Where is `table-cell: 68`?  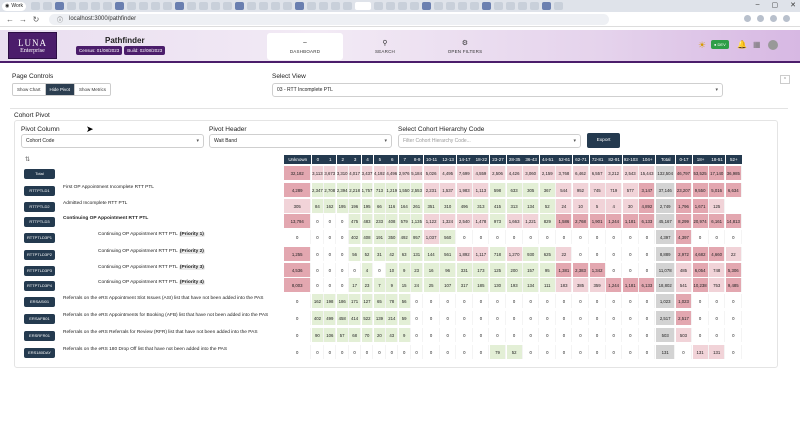 table-cell: 68 is located at coordinates (355, 335).